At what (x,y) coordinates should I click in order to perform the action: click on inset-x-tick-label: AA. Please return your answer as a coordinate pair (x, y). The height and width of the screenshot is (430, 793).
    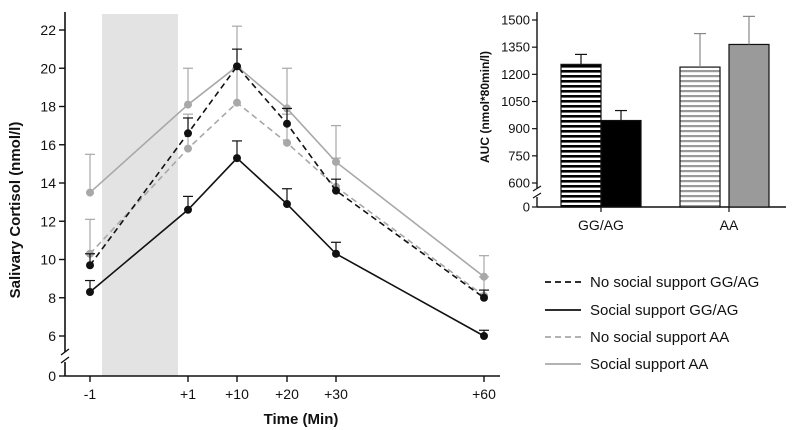
    Looking at the image, I should click on (729, 225).